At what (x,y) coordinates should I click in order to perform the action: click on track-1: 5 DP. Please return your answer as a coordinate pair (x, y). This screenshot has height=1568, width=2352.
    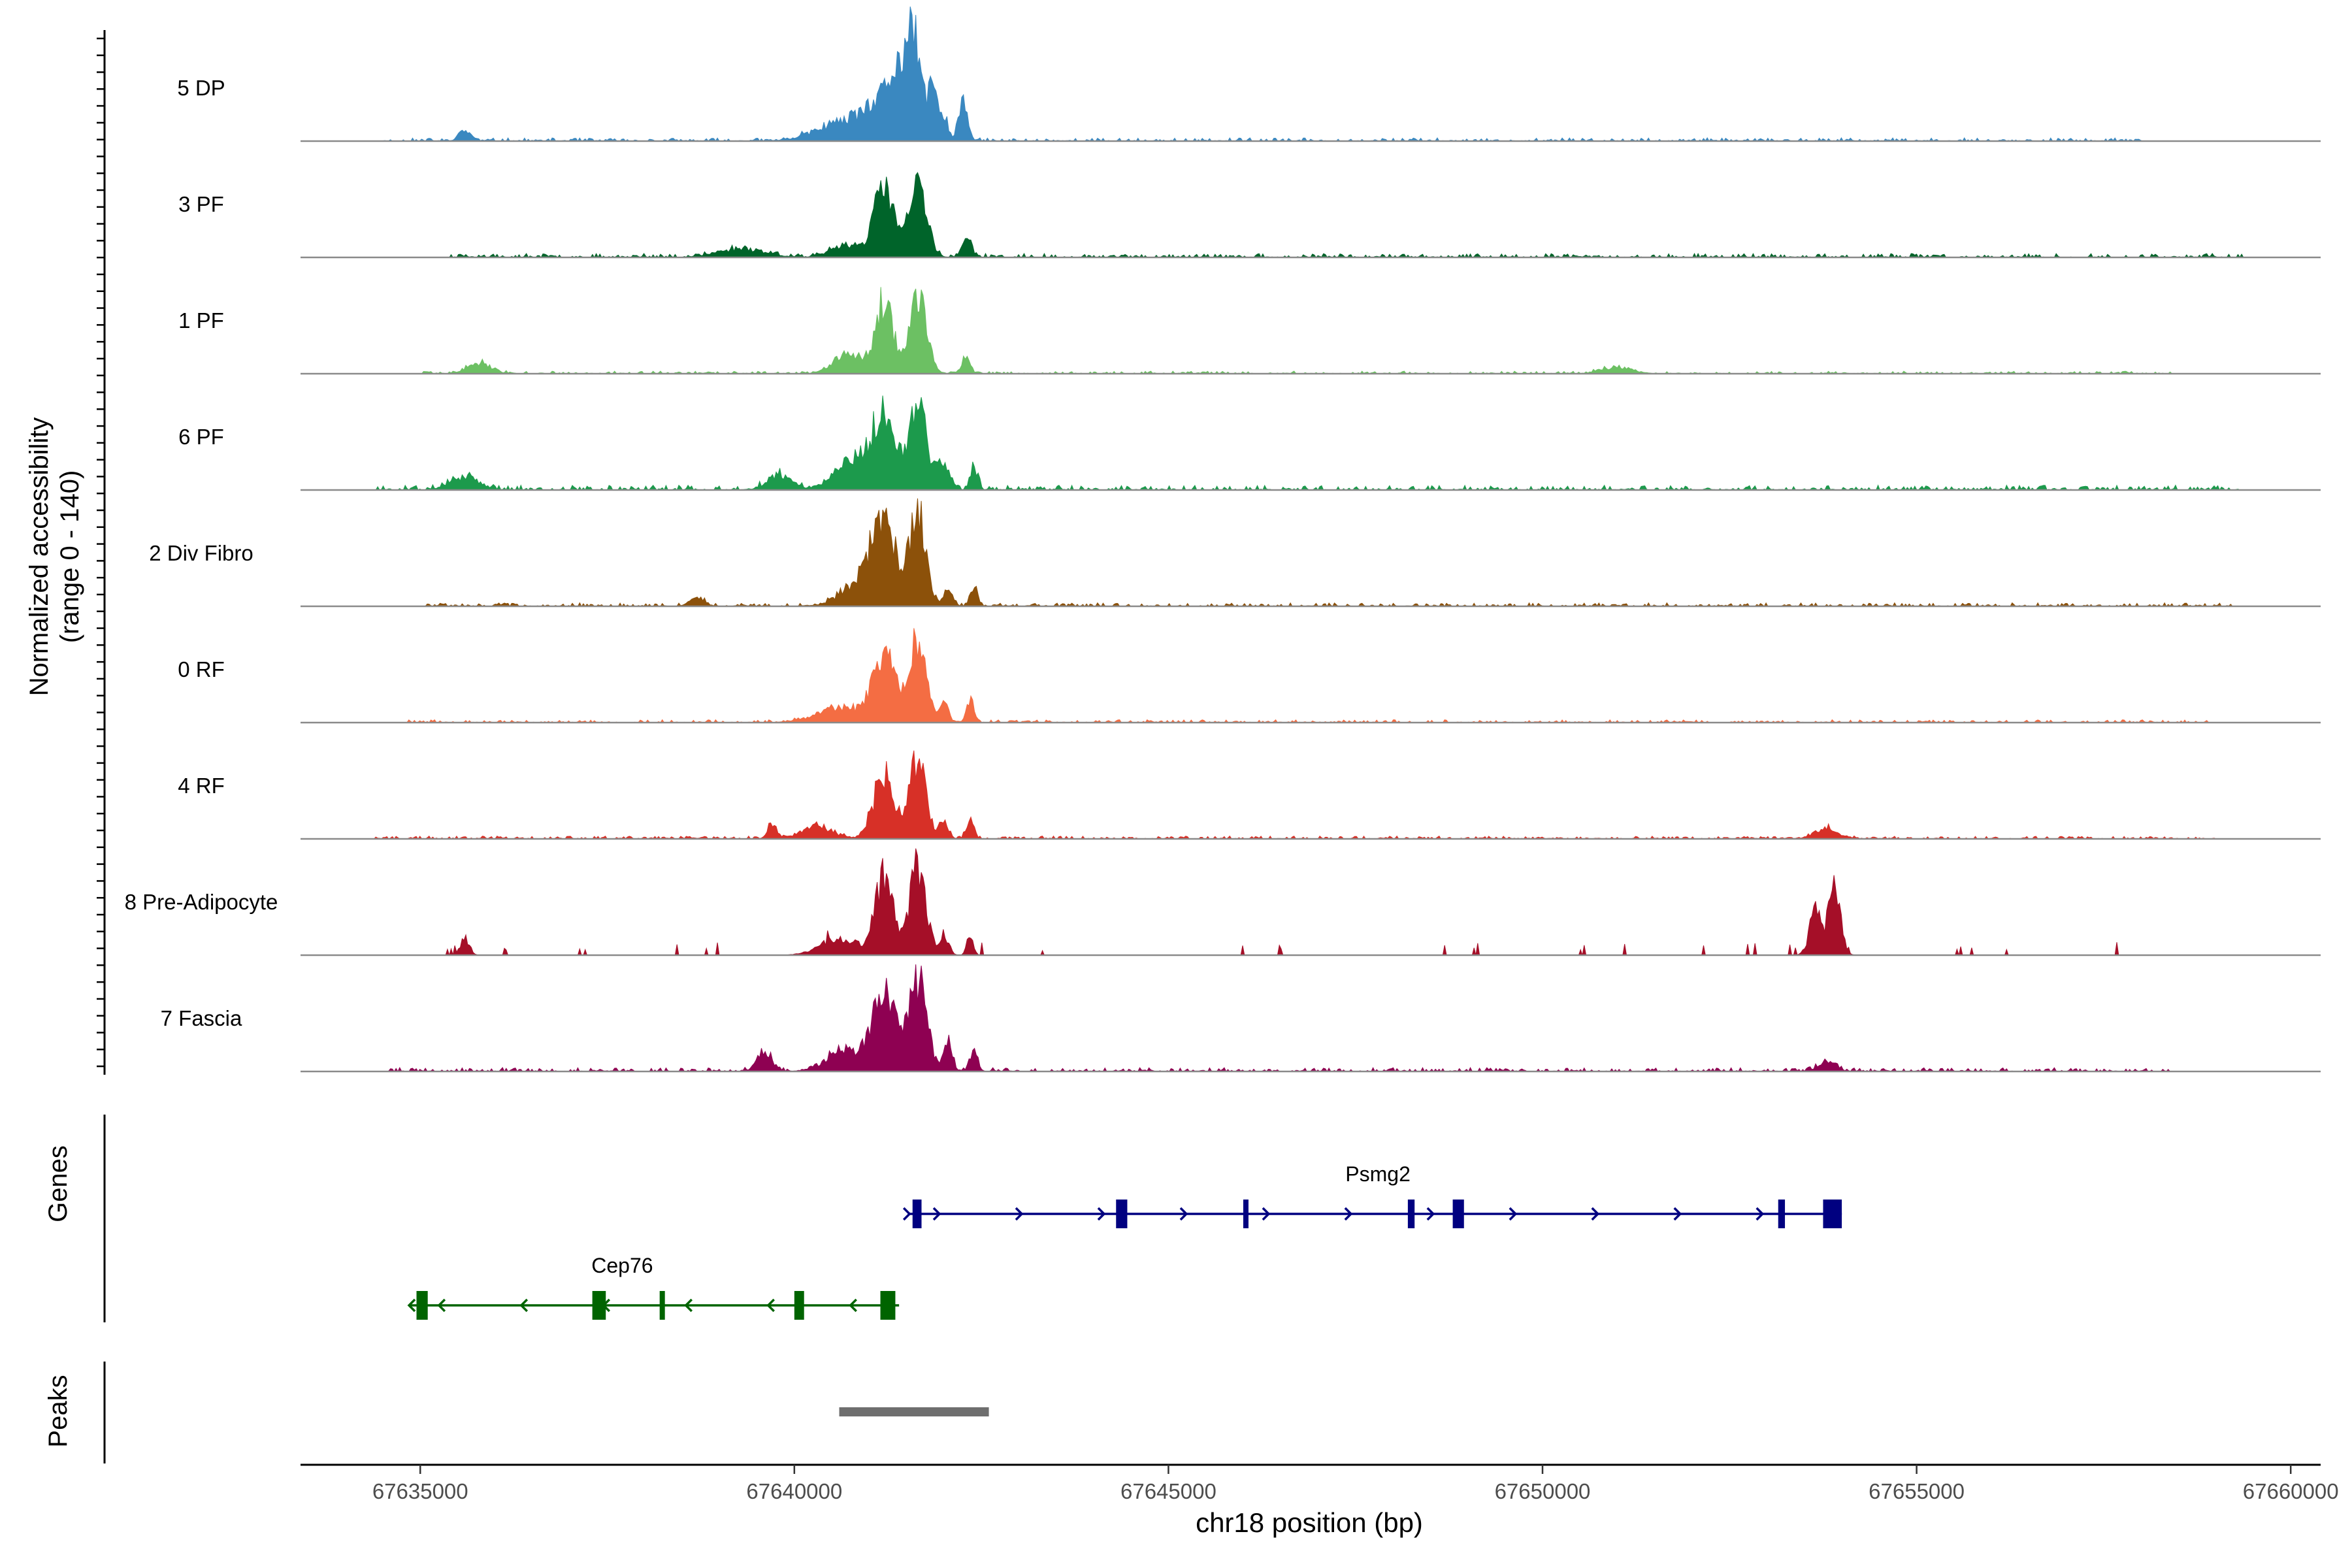
    Looking at the image, I should click on (1249, 74).